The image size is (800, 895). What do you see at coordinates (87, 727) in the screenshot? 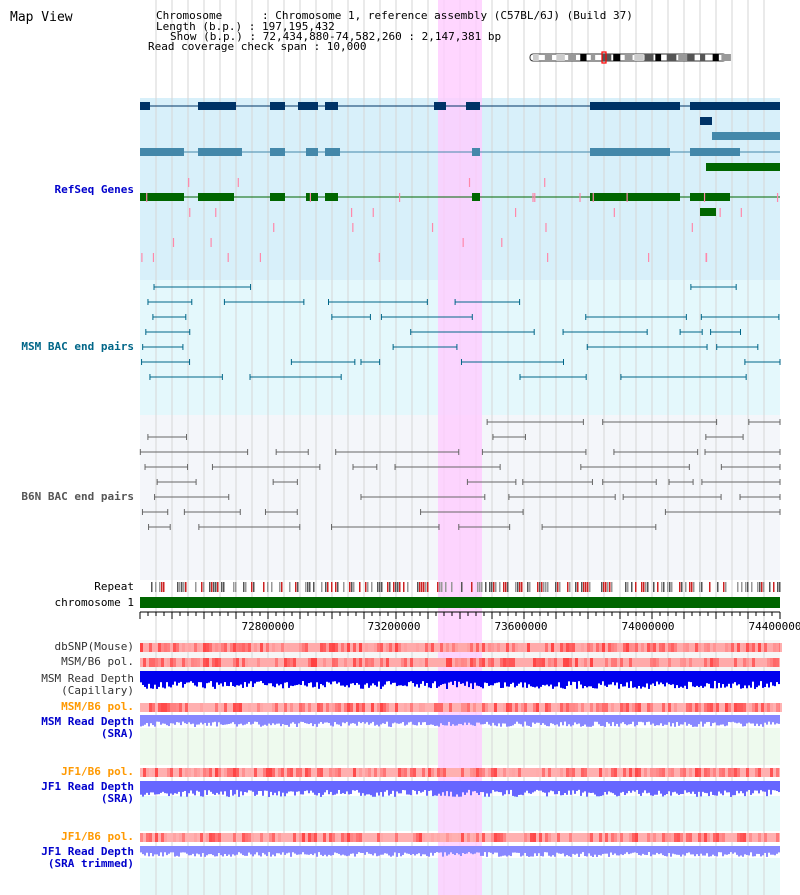
I see `track-label-msm-depth-sra: MSM Read Depth (SRA)` at bounding box center [87, 727].